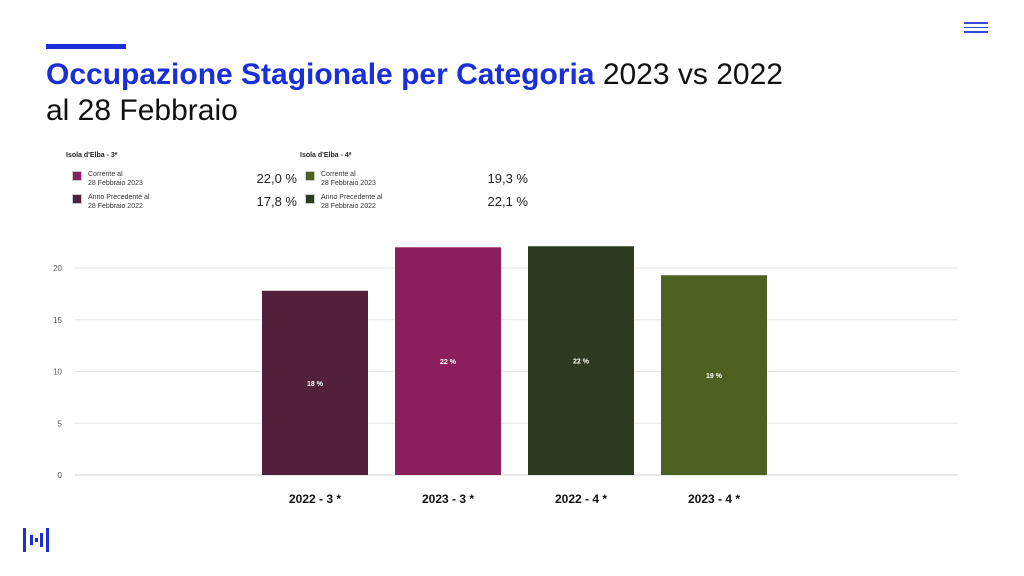 The height and width of the screenshot is (576, 1024). Describe the element at coordinates (92, 155) in the screenshot. I see `legend-heading-3star: Isola d'Elba - 3*` at that location.